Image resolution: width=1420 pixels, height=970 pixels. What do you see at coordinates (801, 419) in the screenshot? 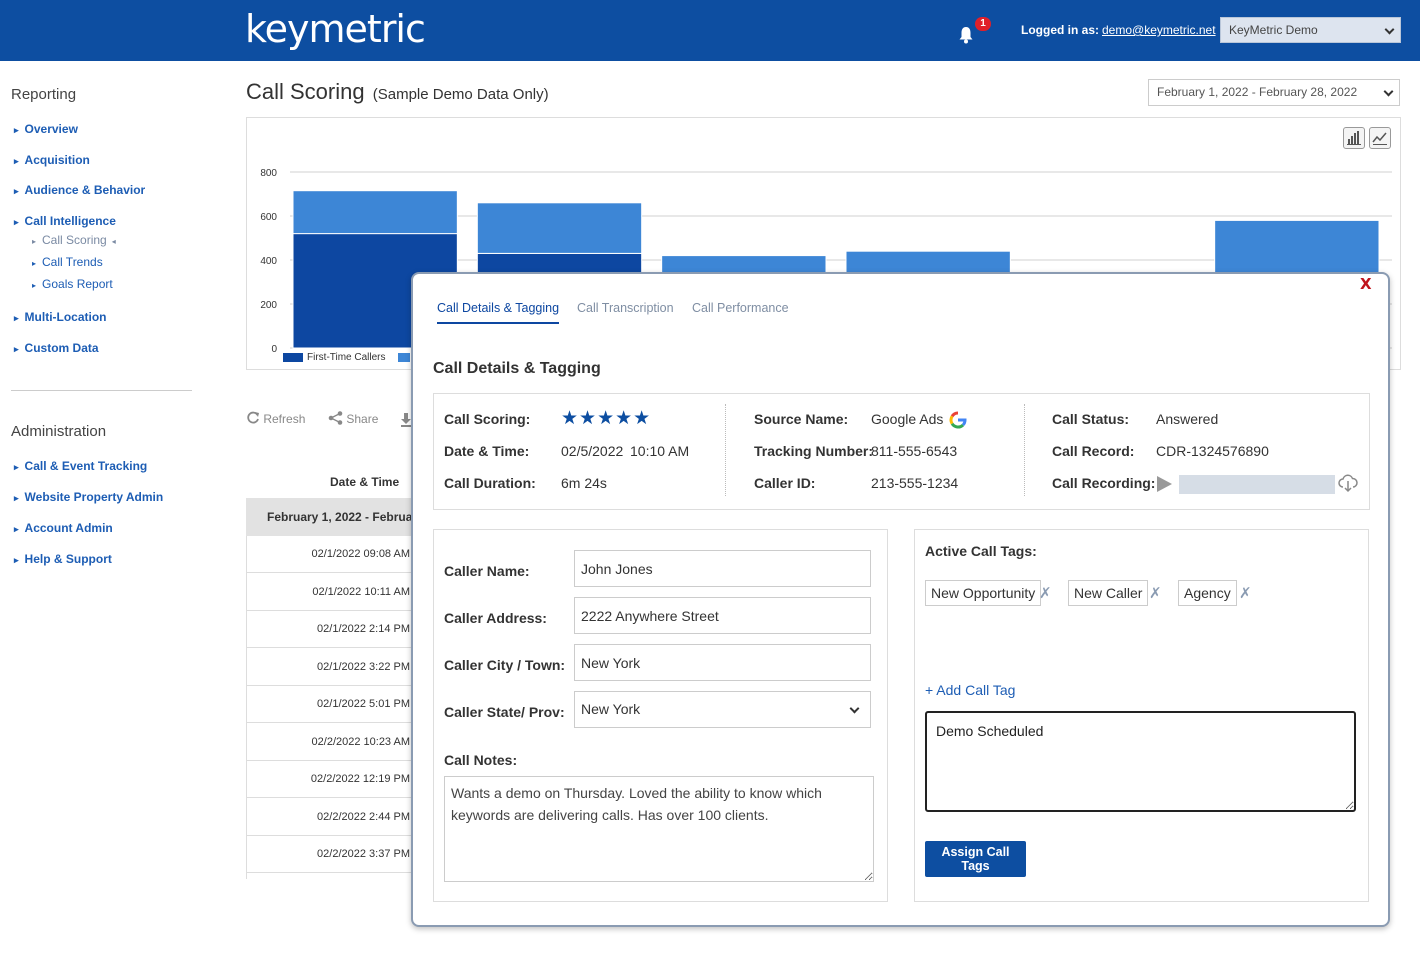
I see `source-name-label: Source Name:` at bounding box center [801, 419].